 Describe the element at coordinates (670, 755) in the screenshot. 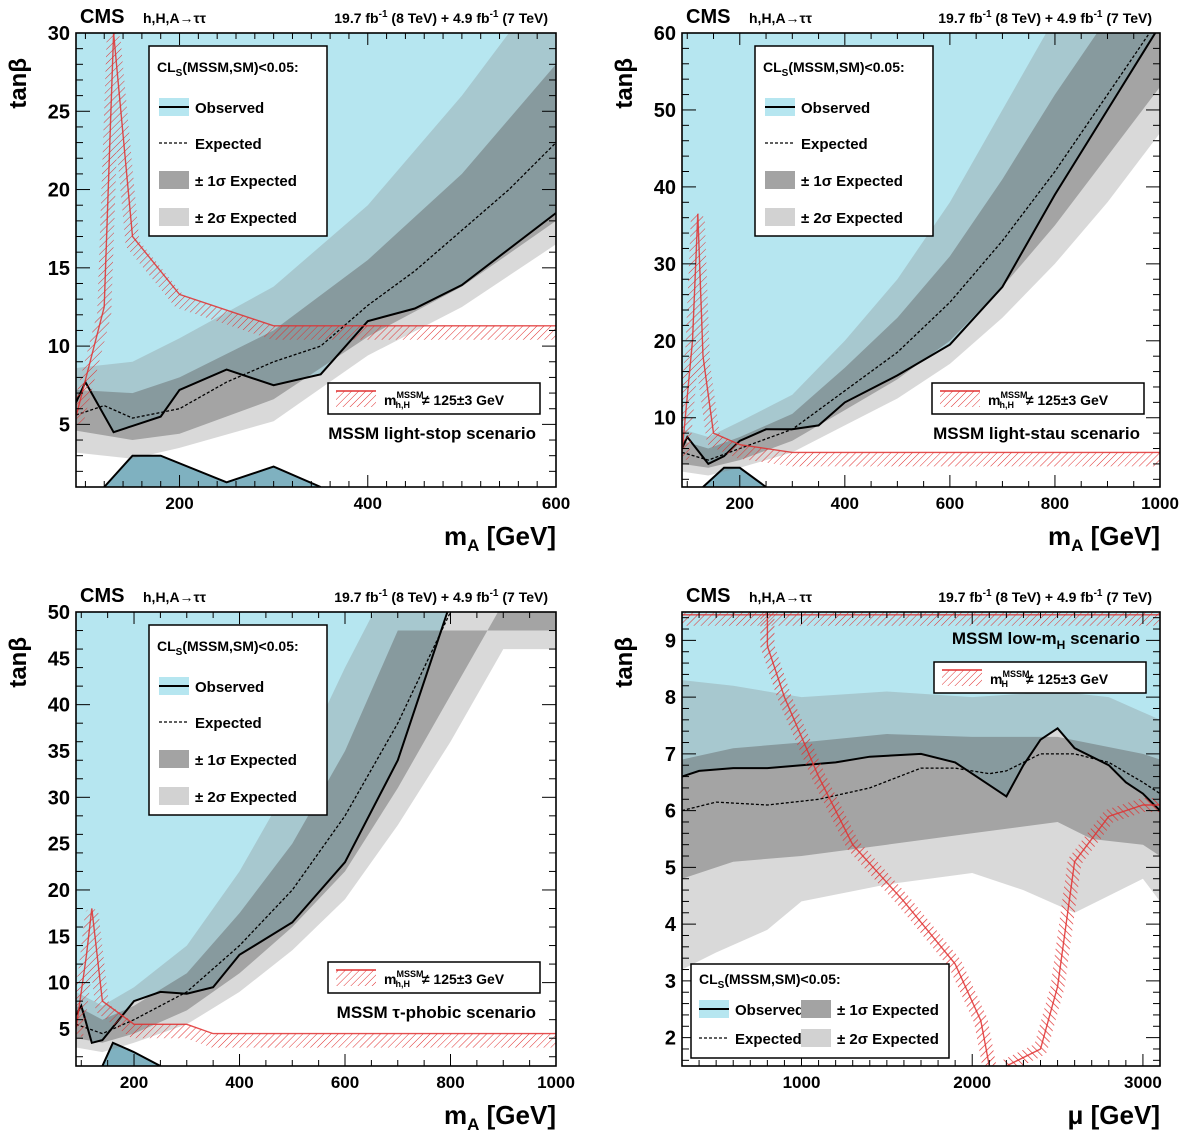

I see `y-tick-label: 7` at that location.